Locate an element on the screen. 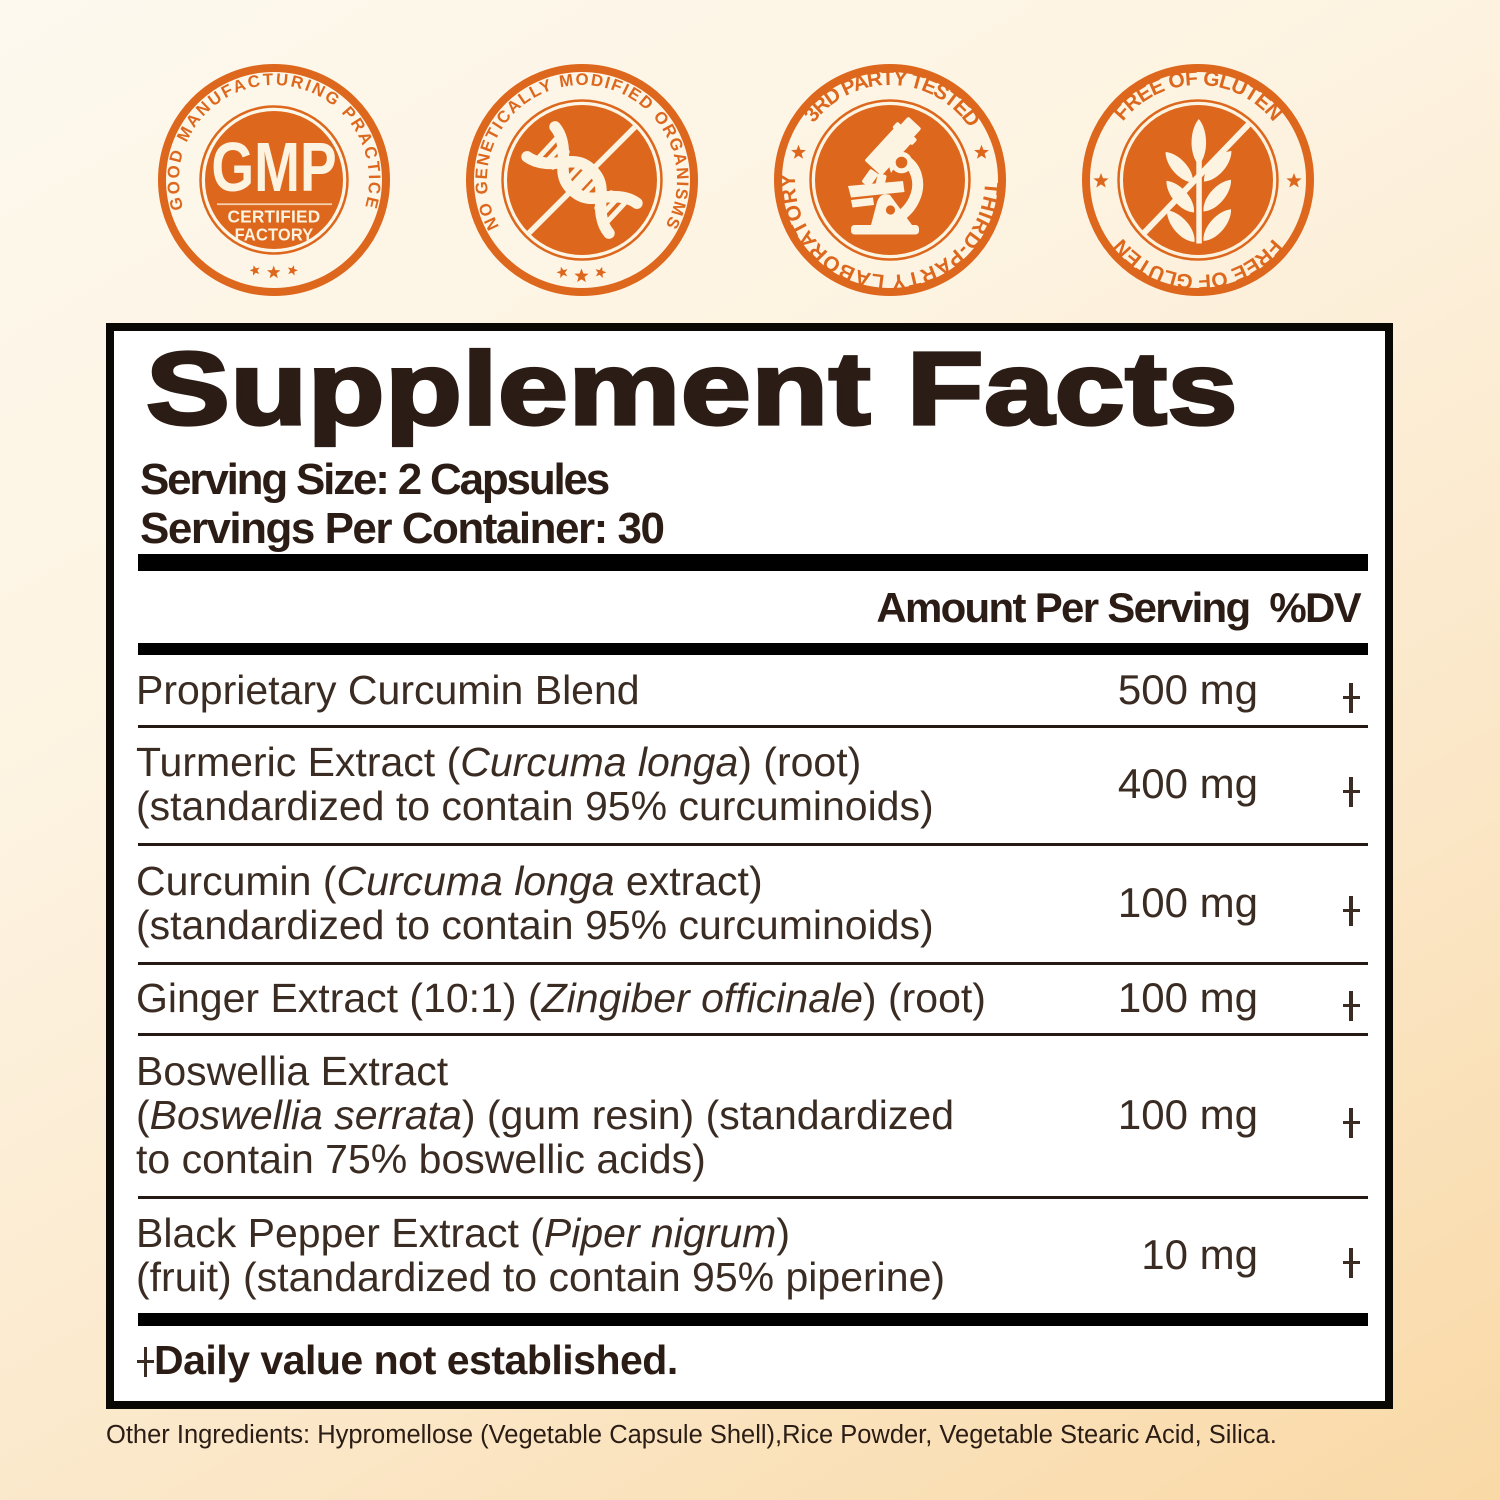 This screenshot has height=1500, width=1500. svg-text: CERTIFIED is located at coordinates (274, 216).